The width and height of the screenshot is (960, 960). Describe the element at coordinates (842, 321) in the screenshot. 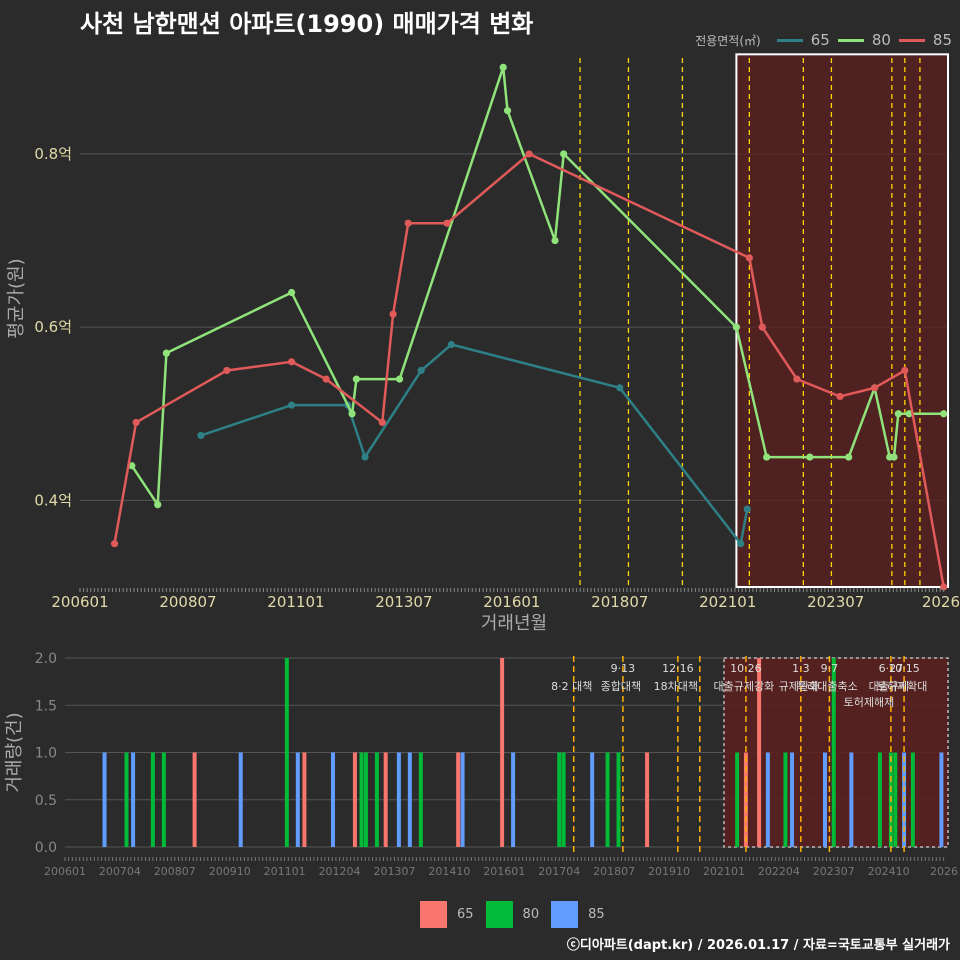

I see `highlight-box` at that location.